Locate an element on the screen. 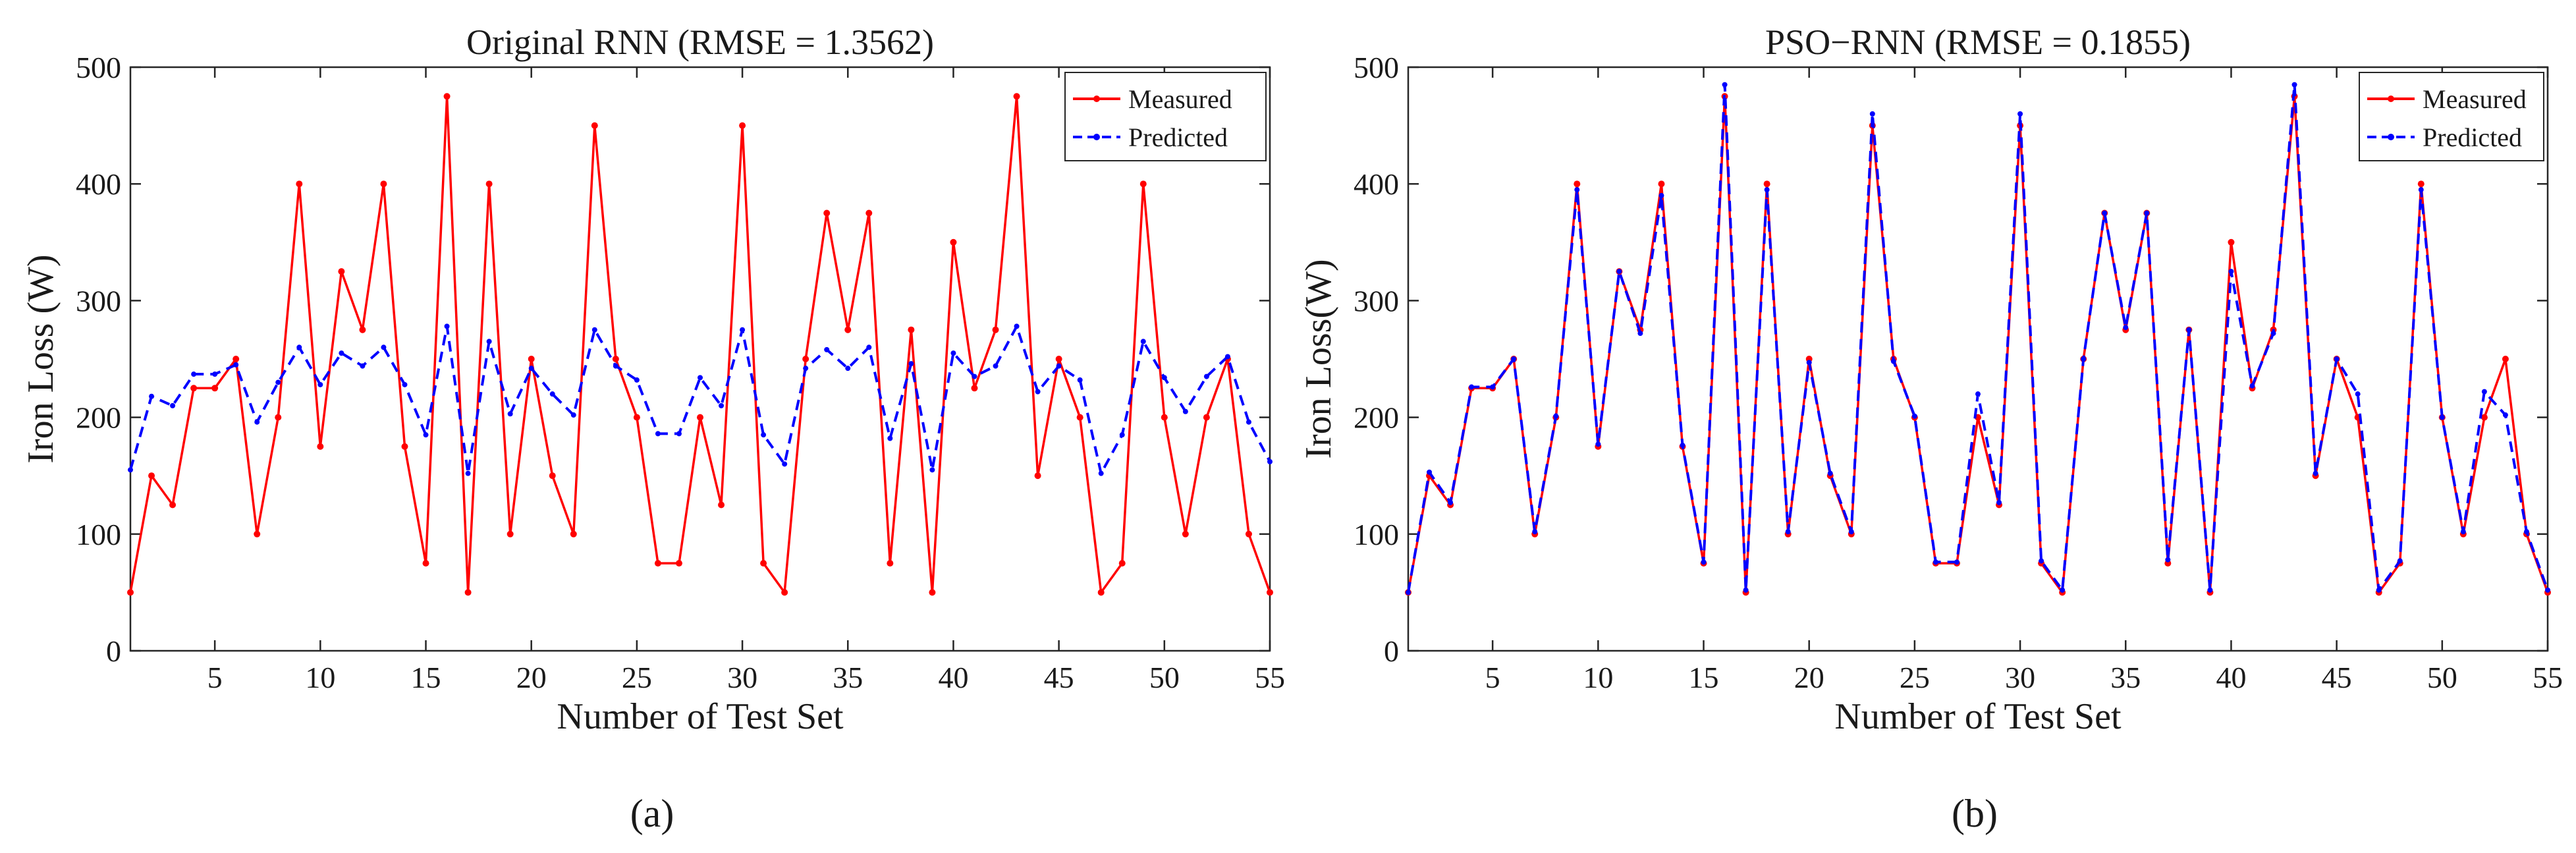 The image size is (2576, 853). x-tick-label: 25 is located at coordinates (1915, 677).